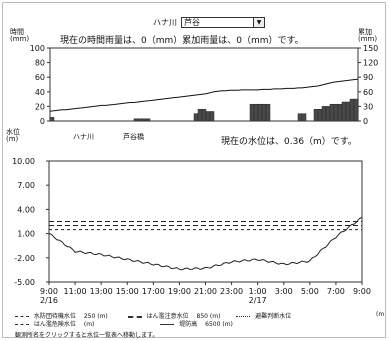 The height and width of the screenshot is (341, 389). I want to click on water-level-line, so click(205, 244).